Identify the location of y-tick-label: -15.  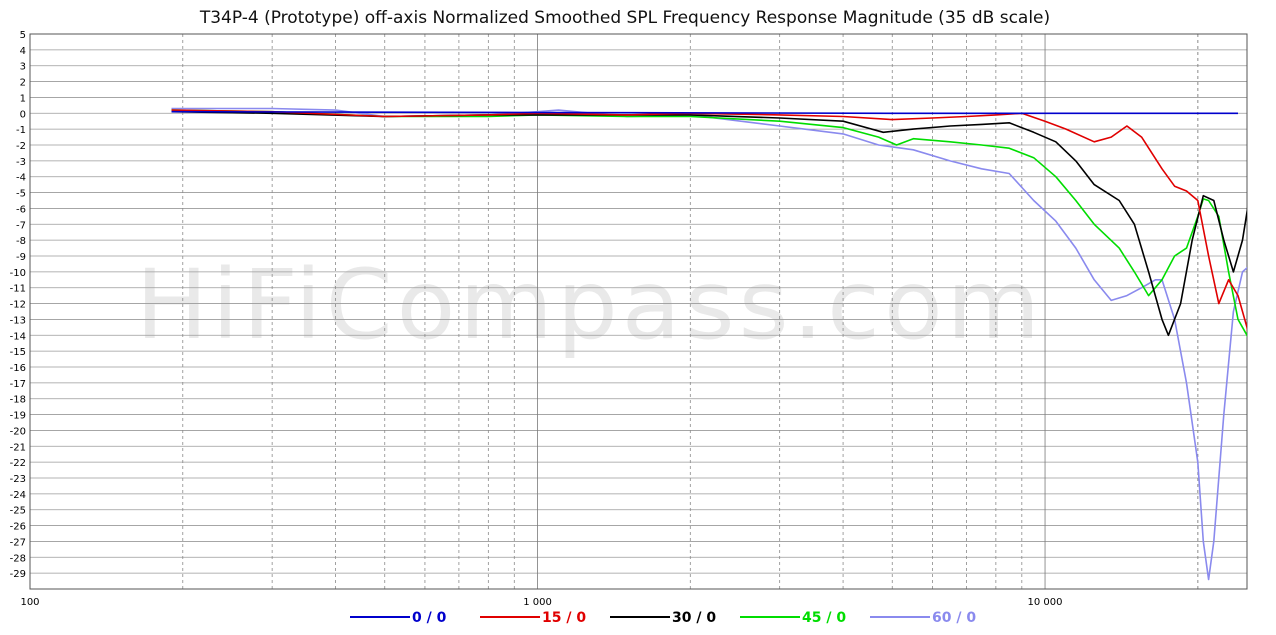
(18, 352).